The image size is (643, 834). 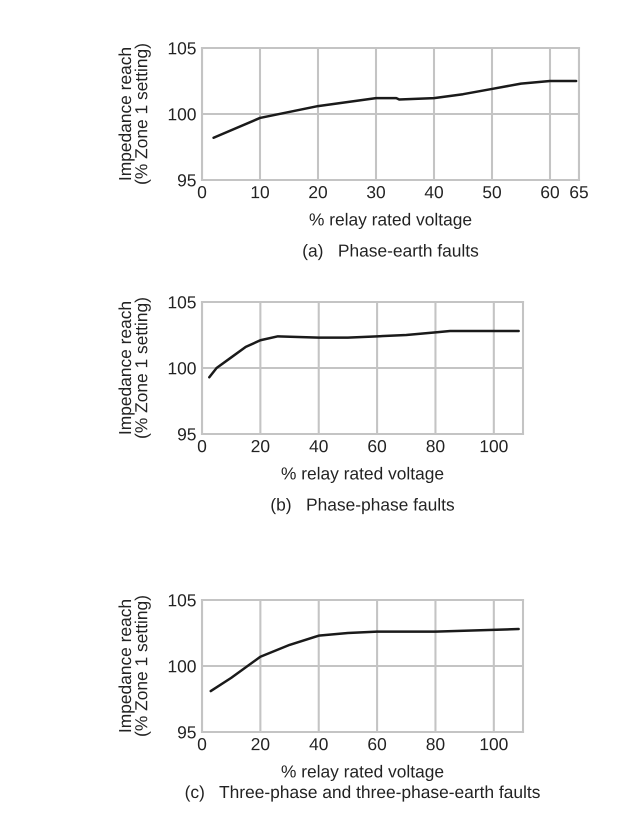 I want to click on text: (a) Phase-earth faults, so click(x=390, y=252).